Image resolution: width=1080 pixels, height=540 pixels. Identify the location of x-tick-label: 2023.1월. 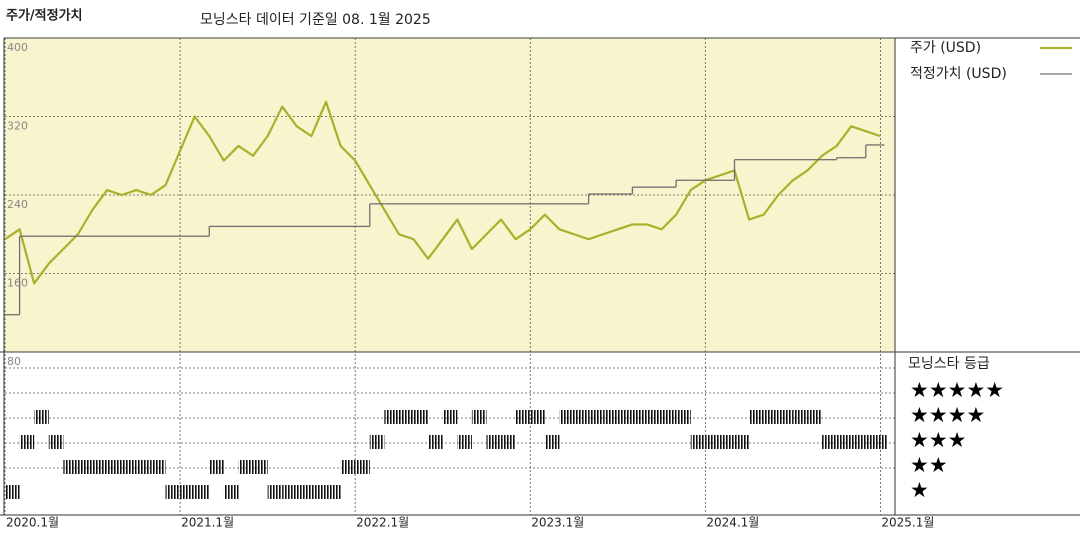
(557, 523).